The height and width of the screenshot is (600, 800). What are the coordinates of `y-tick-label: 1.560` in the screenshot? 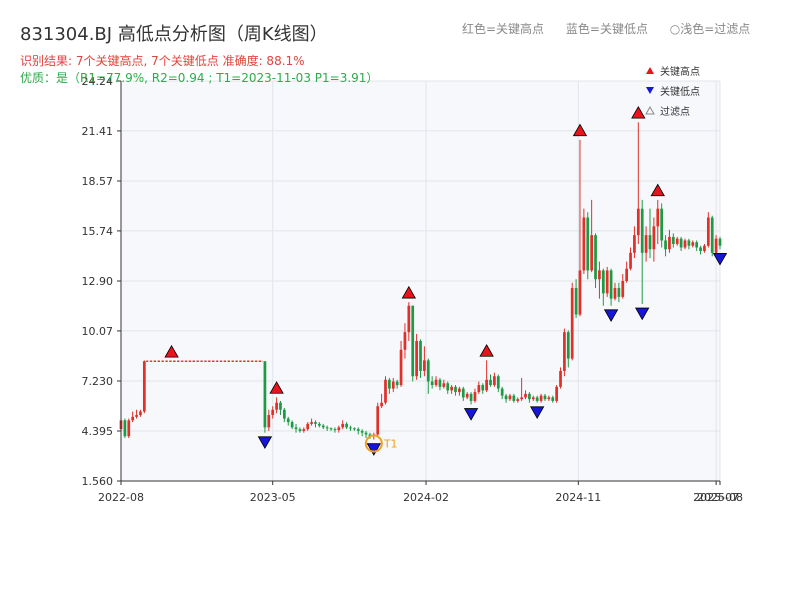 It's located at (98, 481).